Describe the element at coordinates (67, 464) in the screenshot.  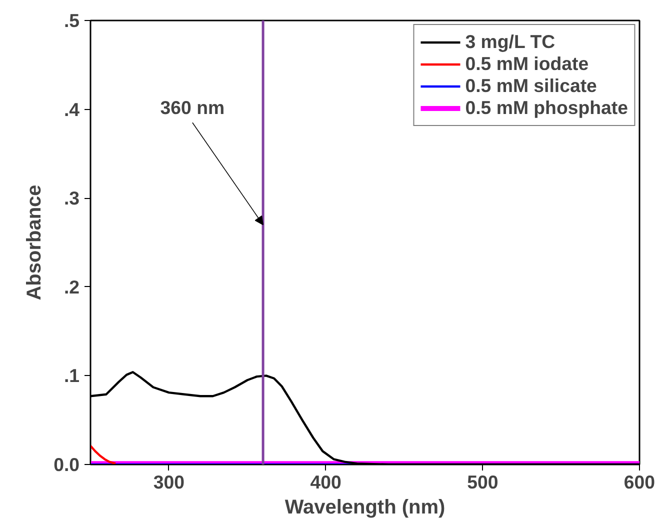
I see `y-tick-label: 0.0` at that location.